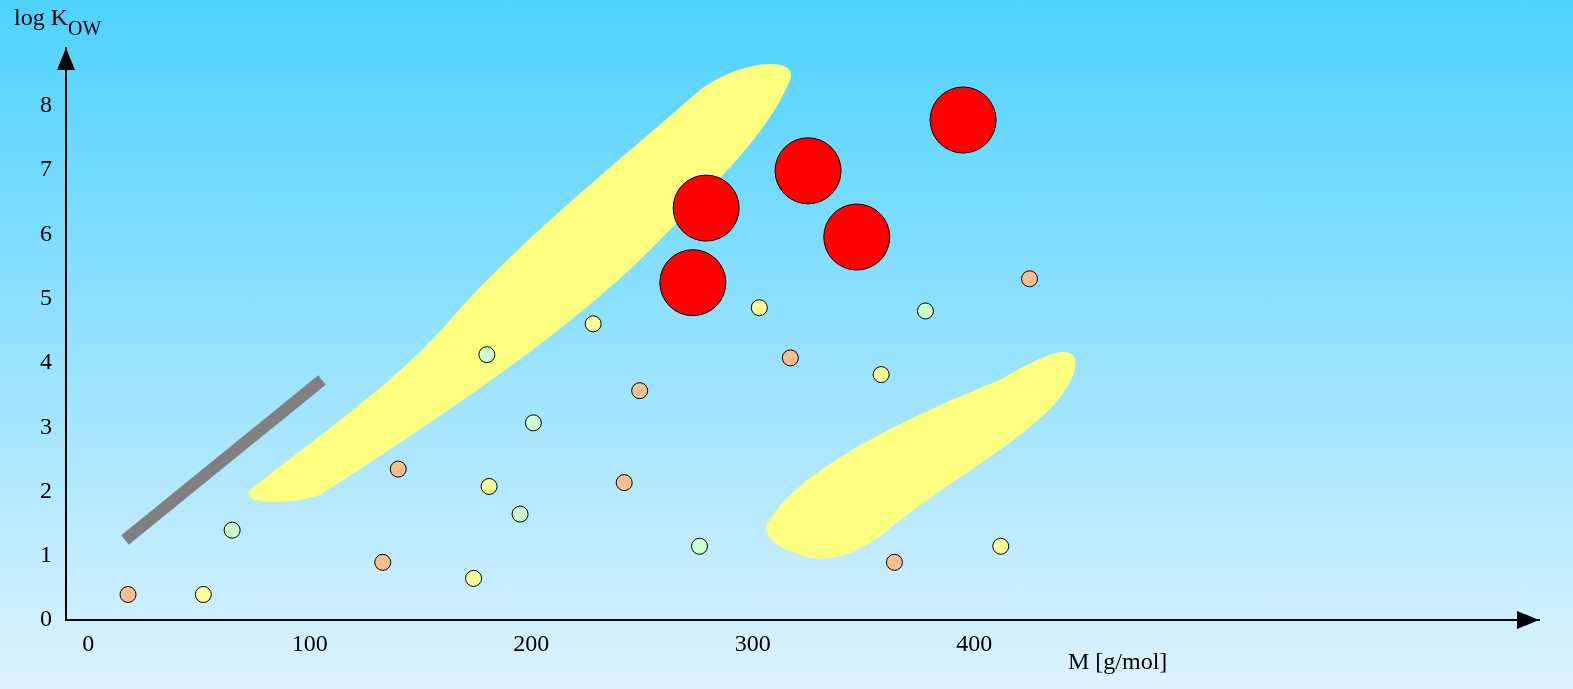 This screenshot has height=689, width=1573. Describe the element at coordinates (46, 361) in the screenshot. I see `y-tick-label: 4` at that location.